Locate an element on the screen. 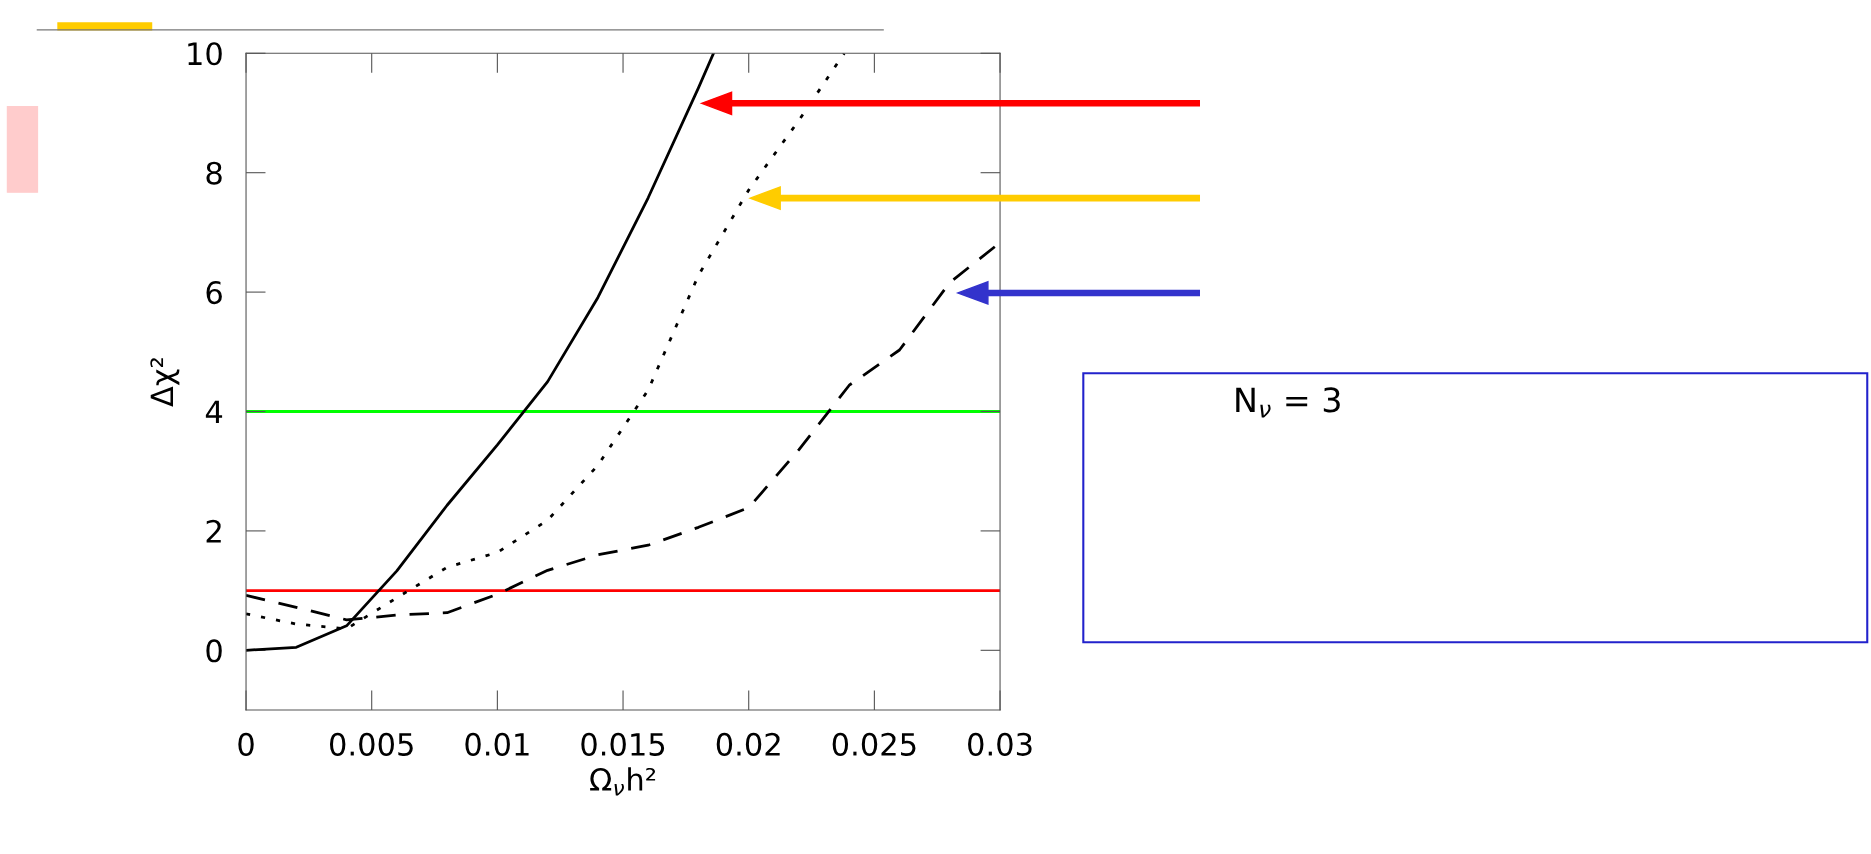 This screenshot has height=854, width=1871. x-axis-title: Ω$_{ν}$h² is located at coordinates (623, 781).